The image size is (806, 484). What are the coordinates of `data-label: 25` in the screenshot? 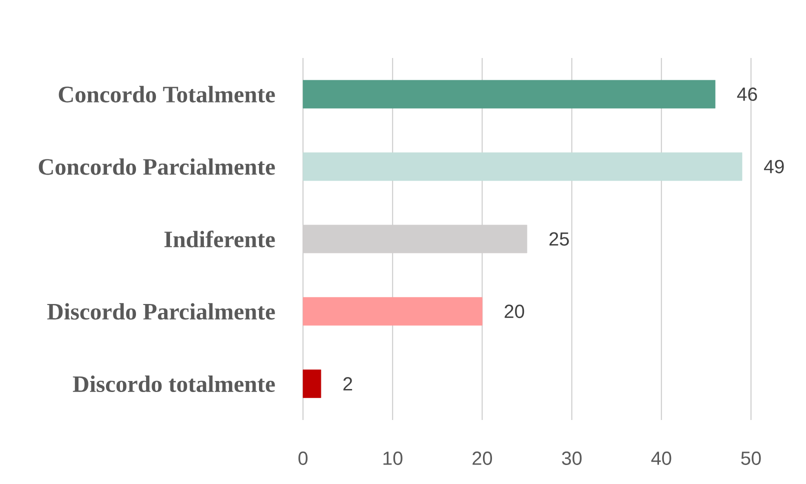 It's located at (559, 239).